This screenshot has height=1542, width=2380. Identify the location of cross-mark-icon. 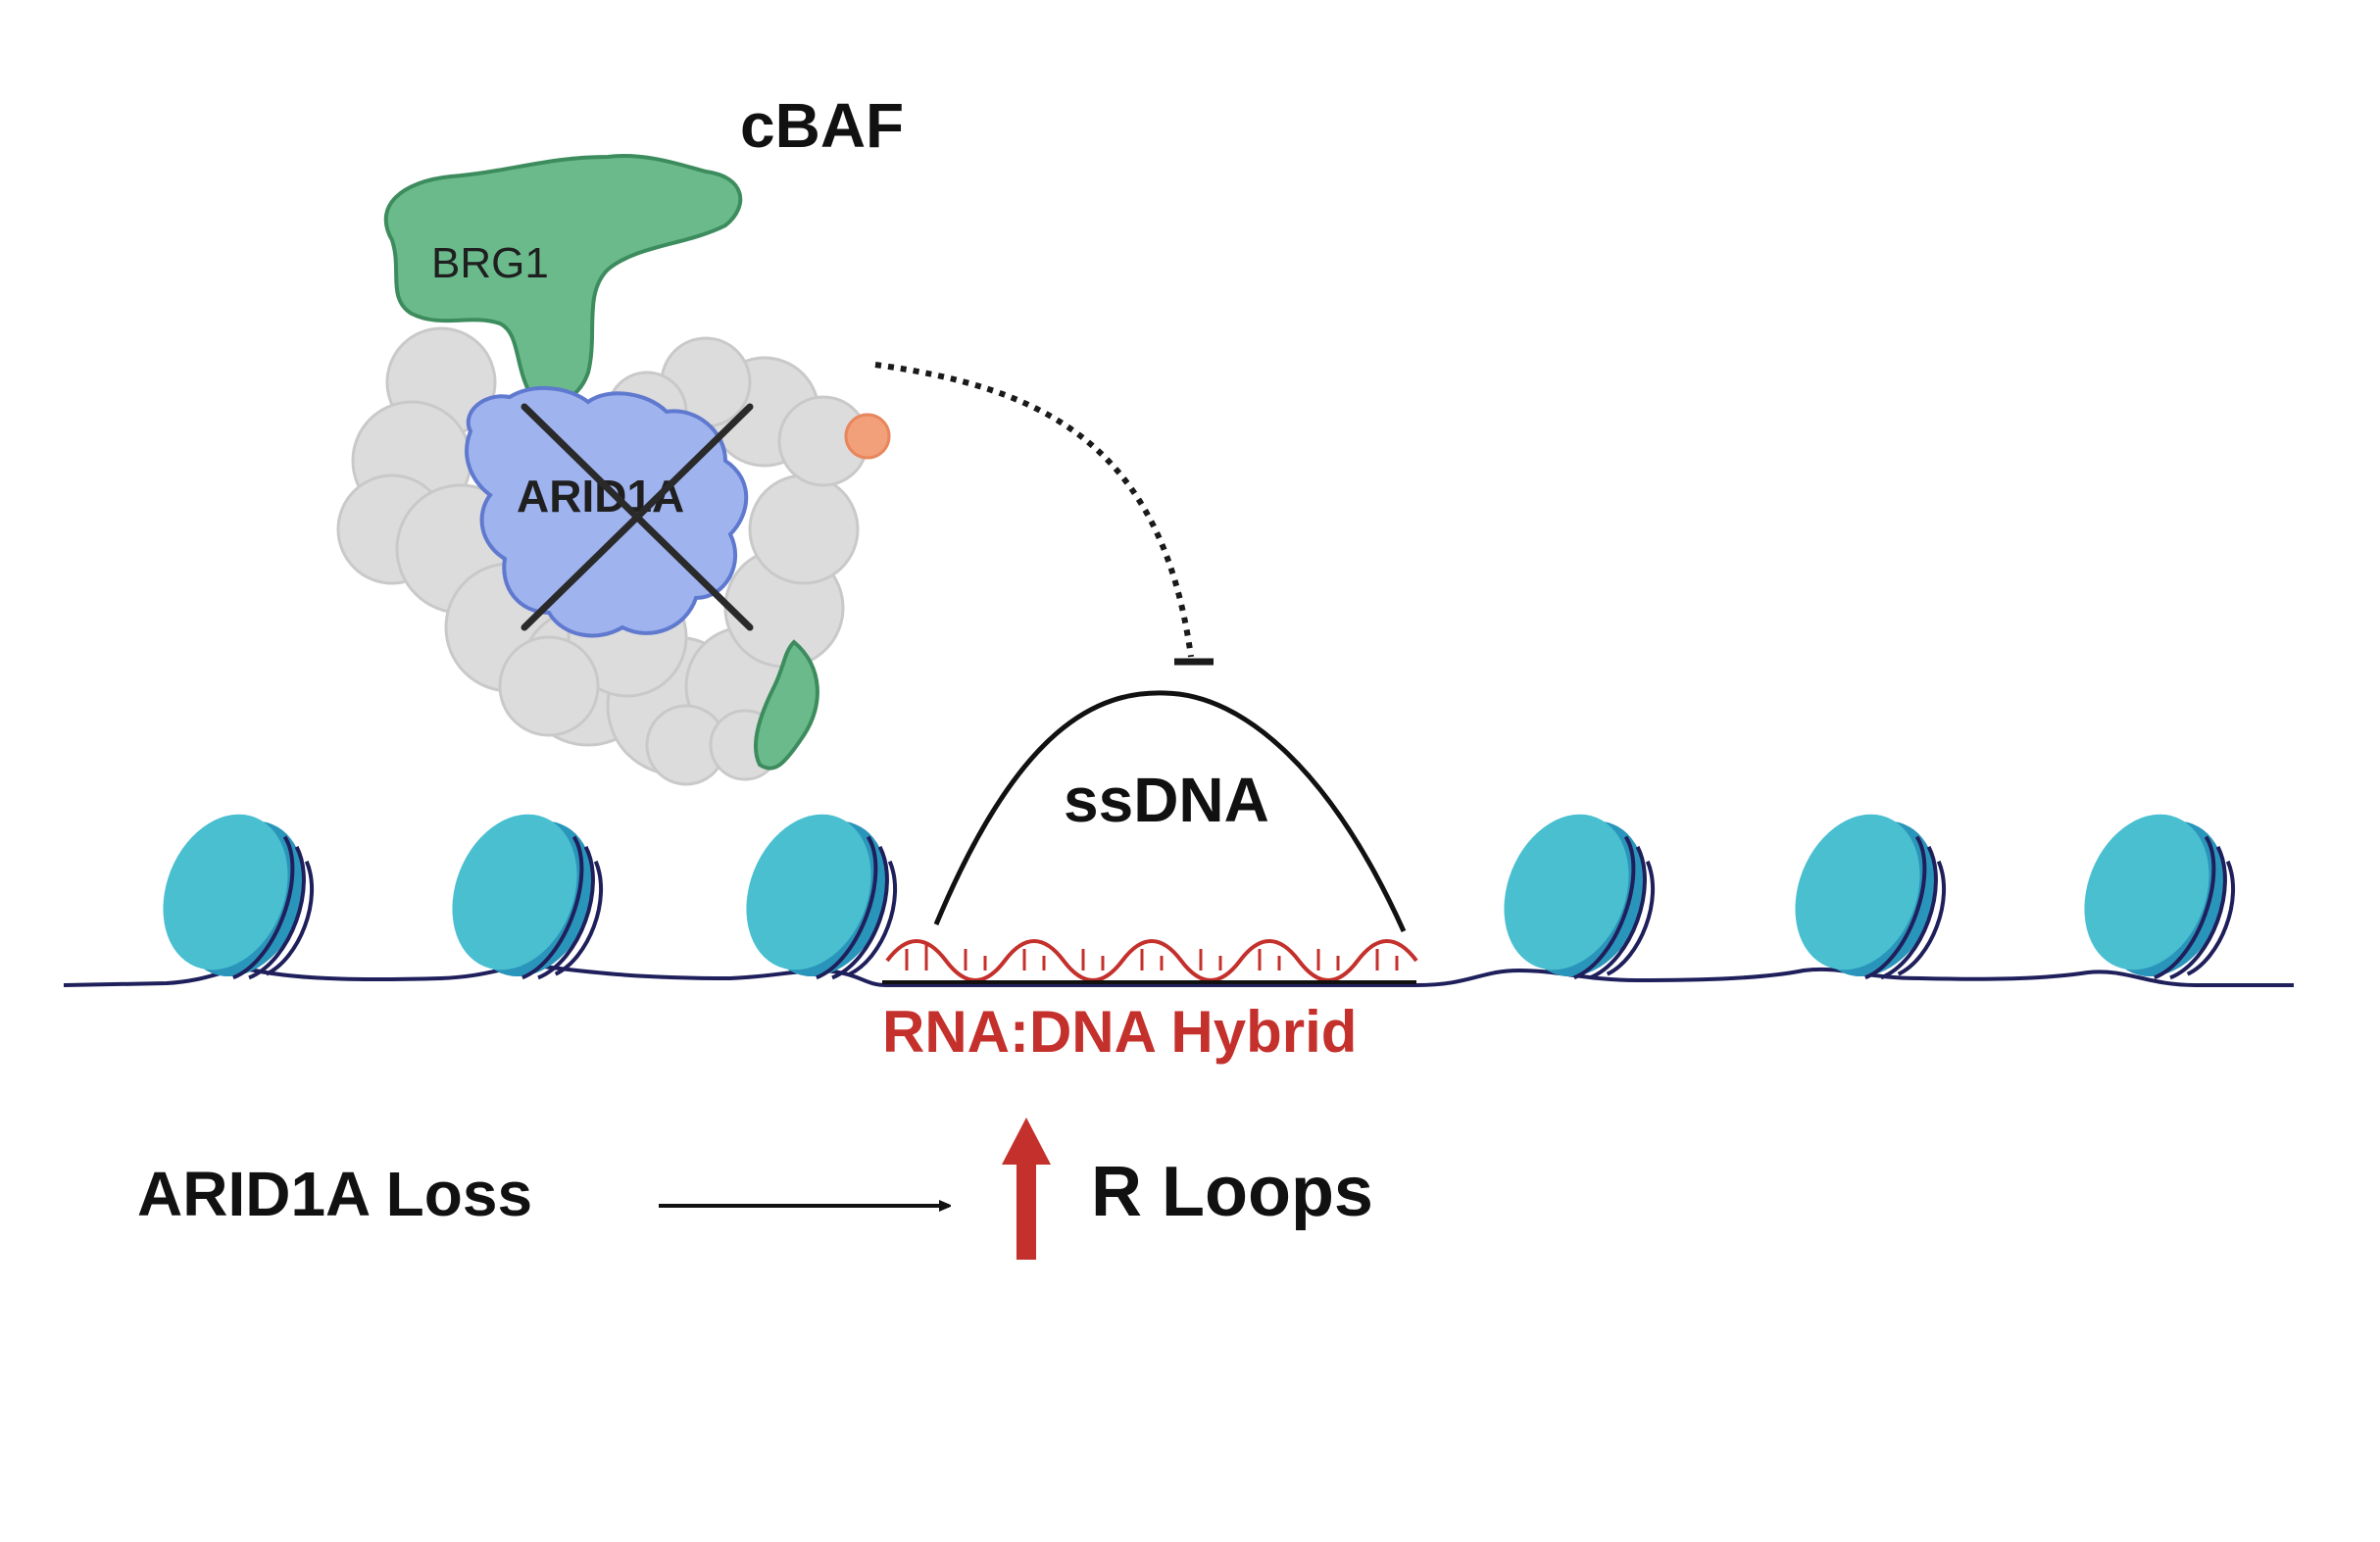
(637, 517).